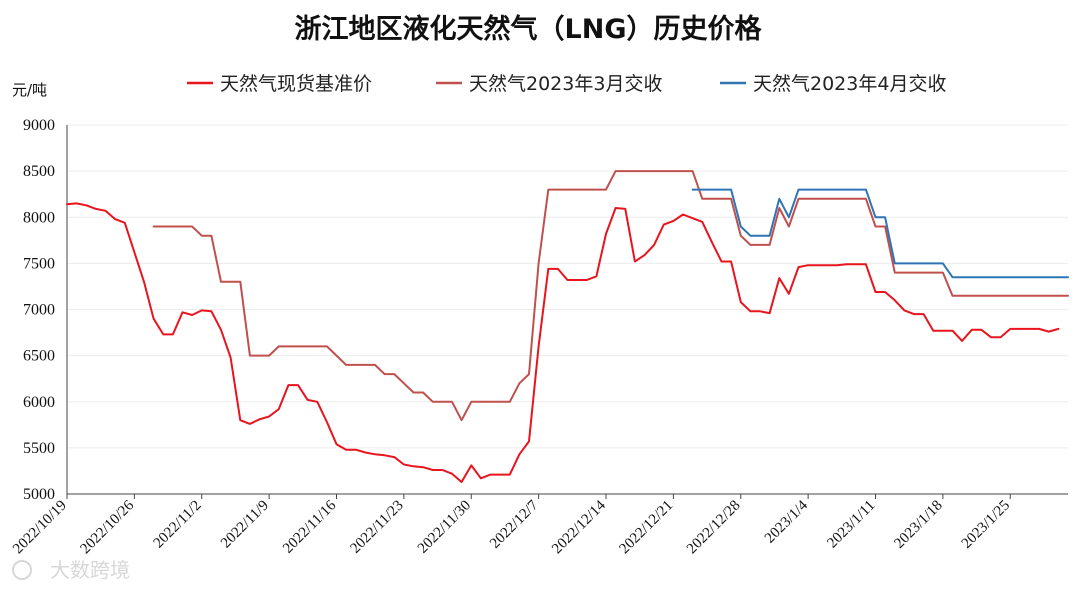 The height and width of the screenshot is (589, 1080). What do you see at coordinates (39, 494) in the screenshot?
I see `y-tick-5000: 5000` at bounding box center [39, 494].